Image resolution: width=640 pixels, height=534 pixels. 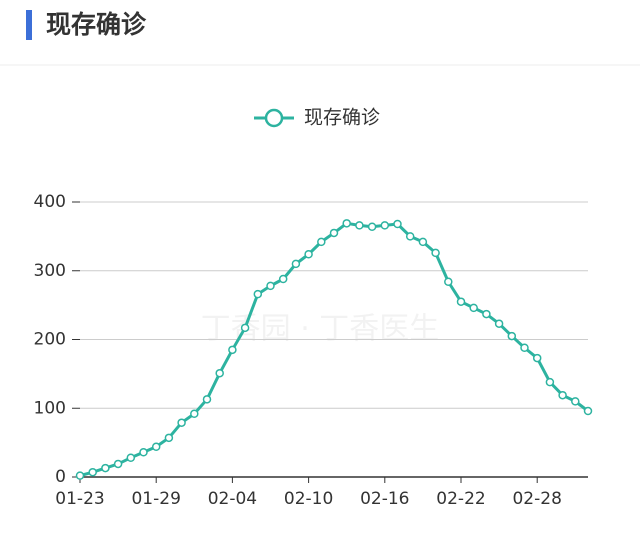 I want to click on x-tick-label: 02-28, so click(x=536, y=499).